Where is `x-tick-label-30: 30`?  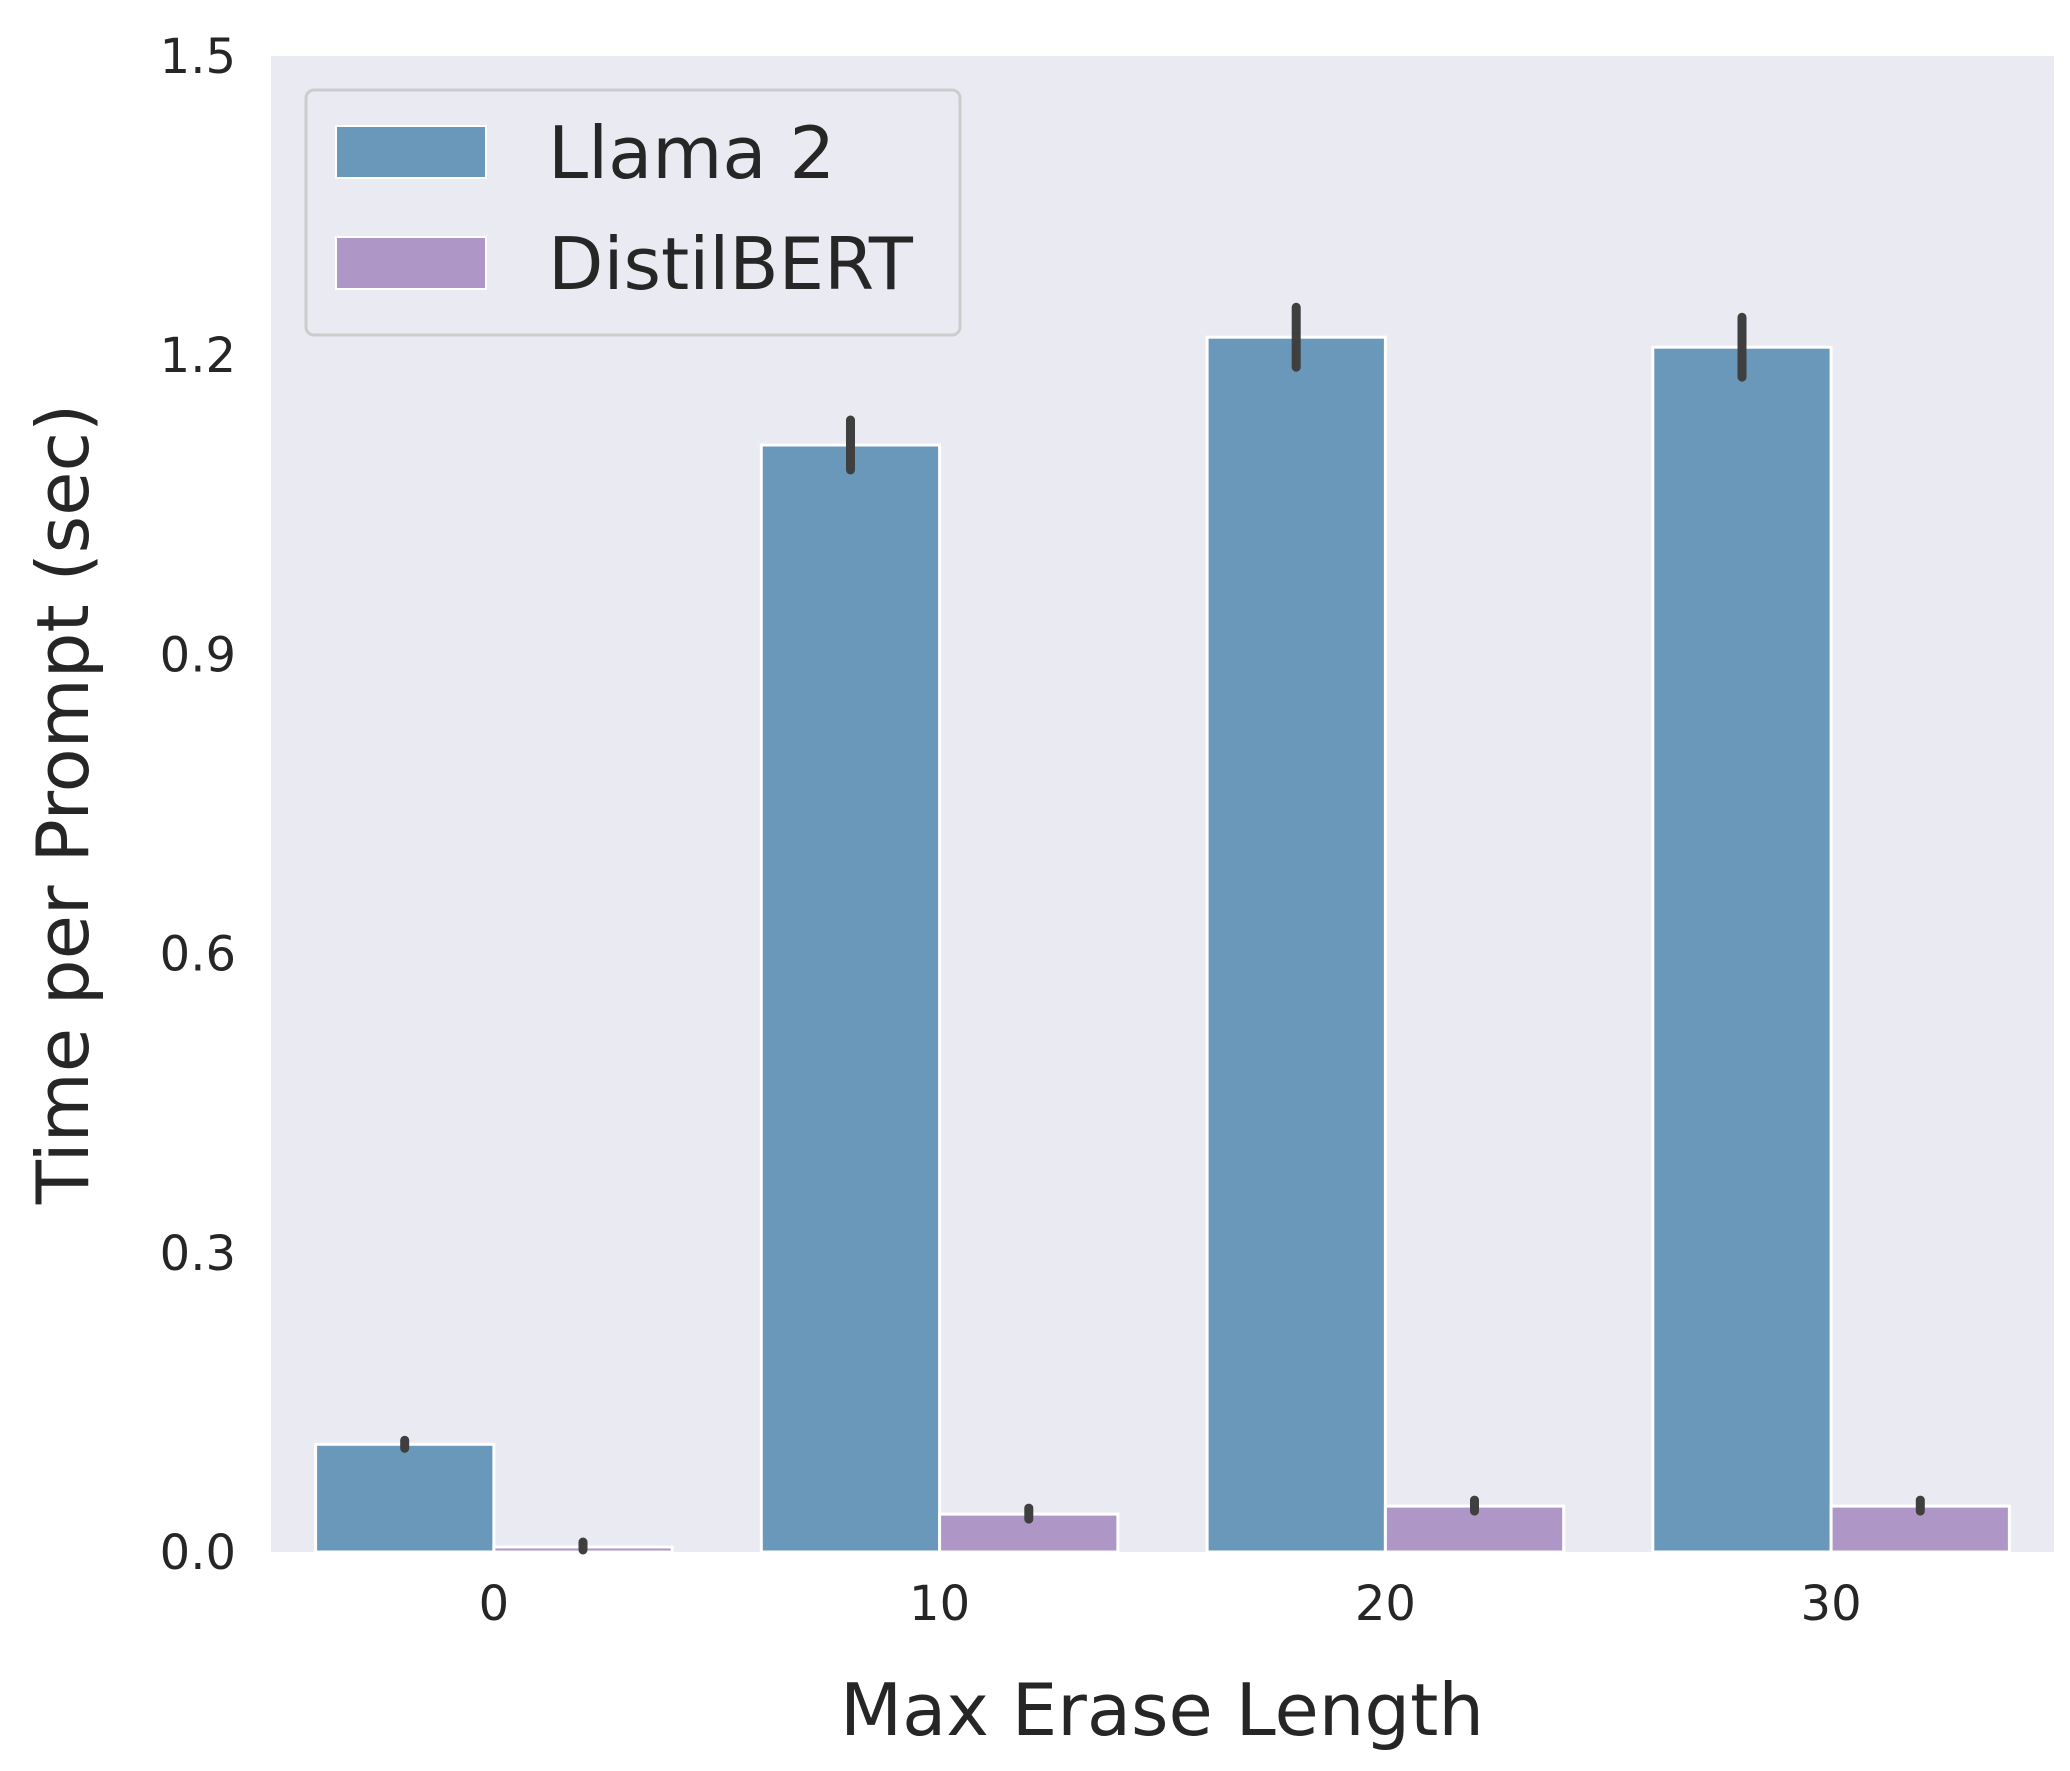 x-tick-label-30: 30 is located at coordinates (1831, 1604).